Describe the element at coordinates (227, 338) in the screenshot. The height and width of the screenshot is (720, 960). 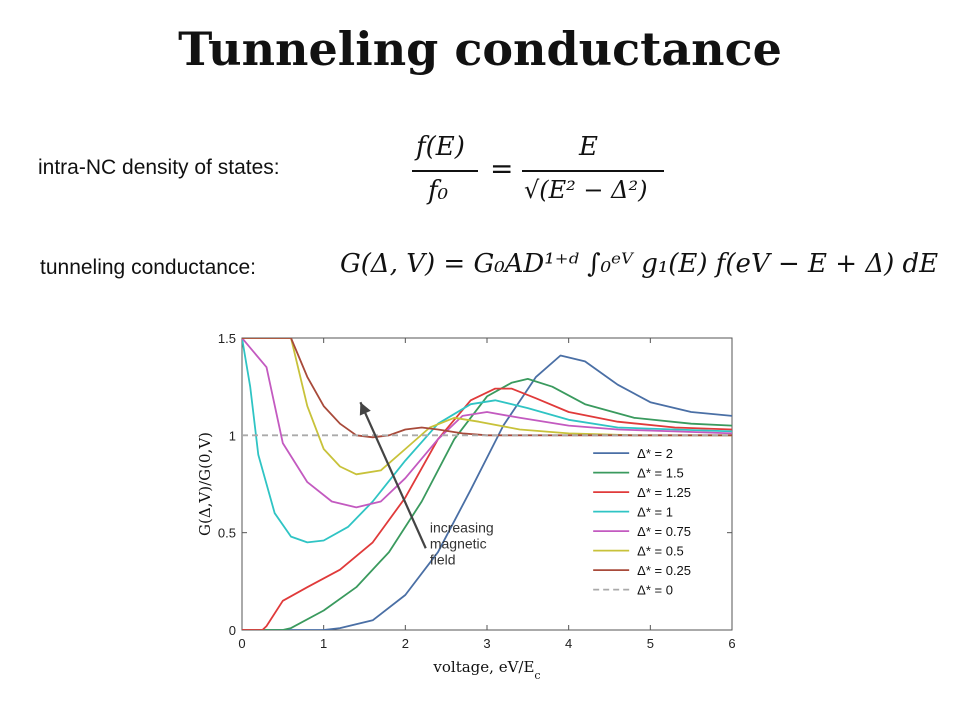
I see `y-tick-label: 1.5` at that location.